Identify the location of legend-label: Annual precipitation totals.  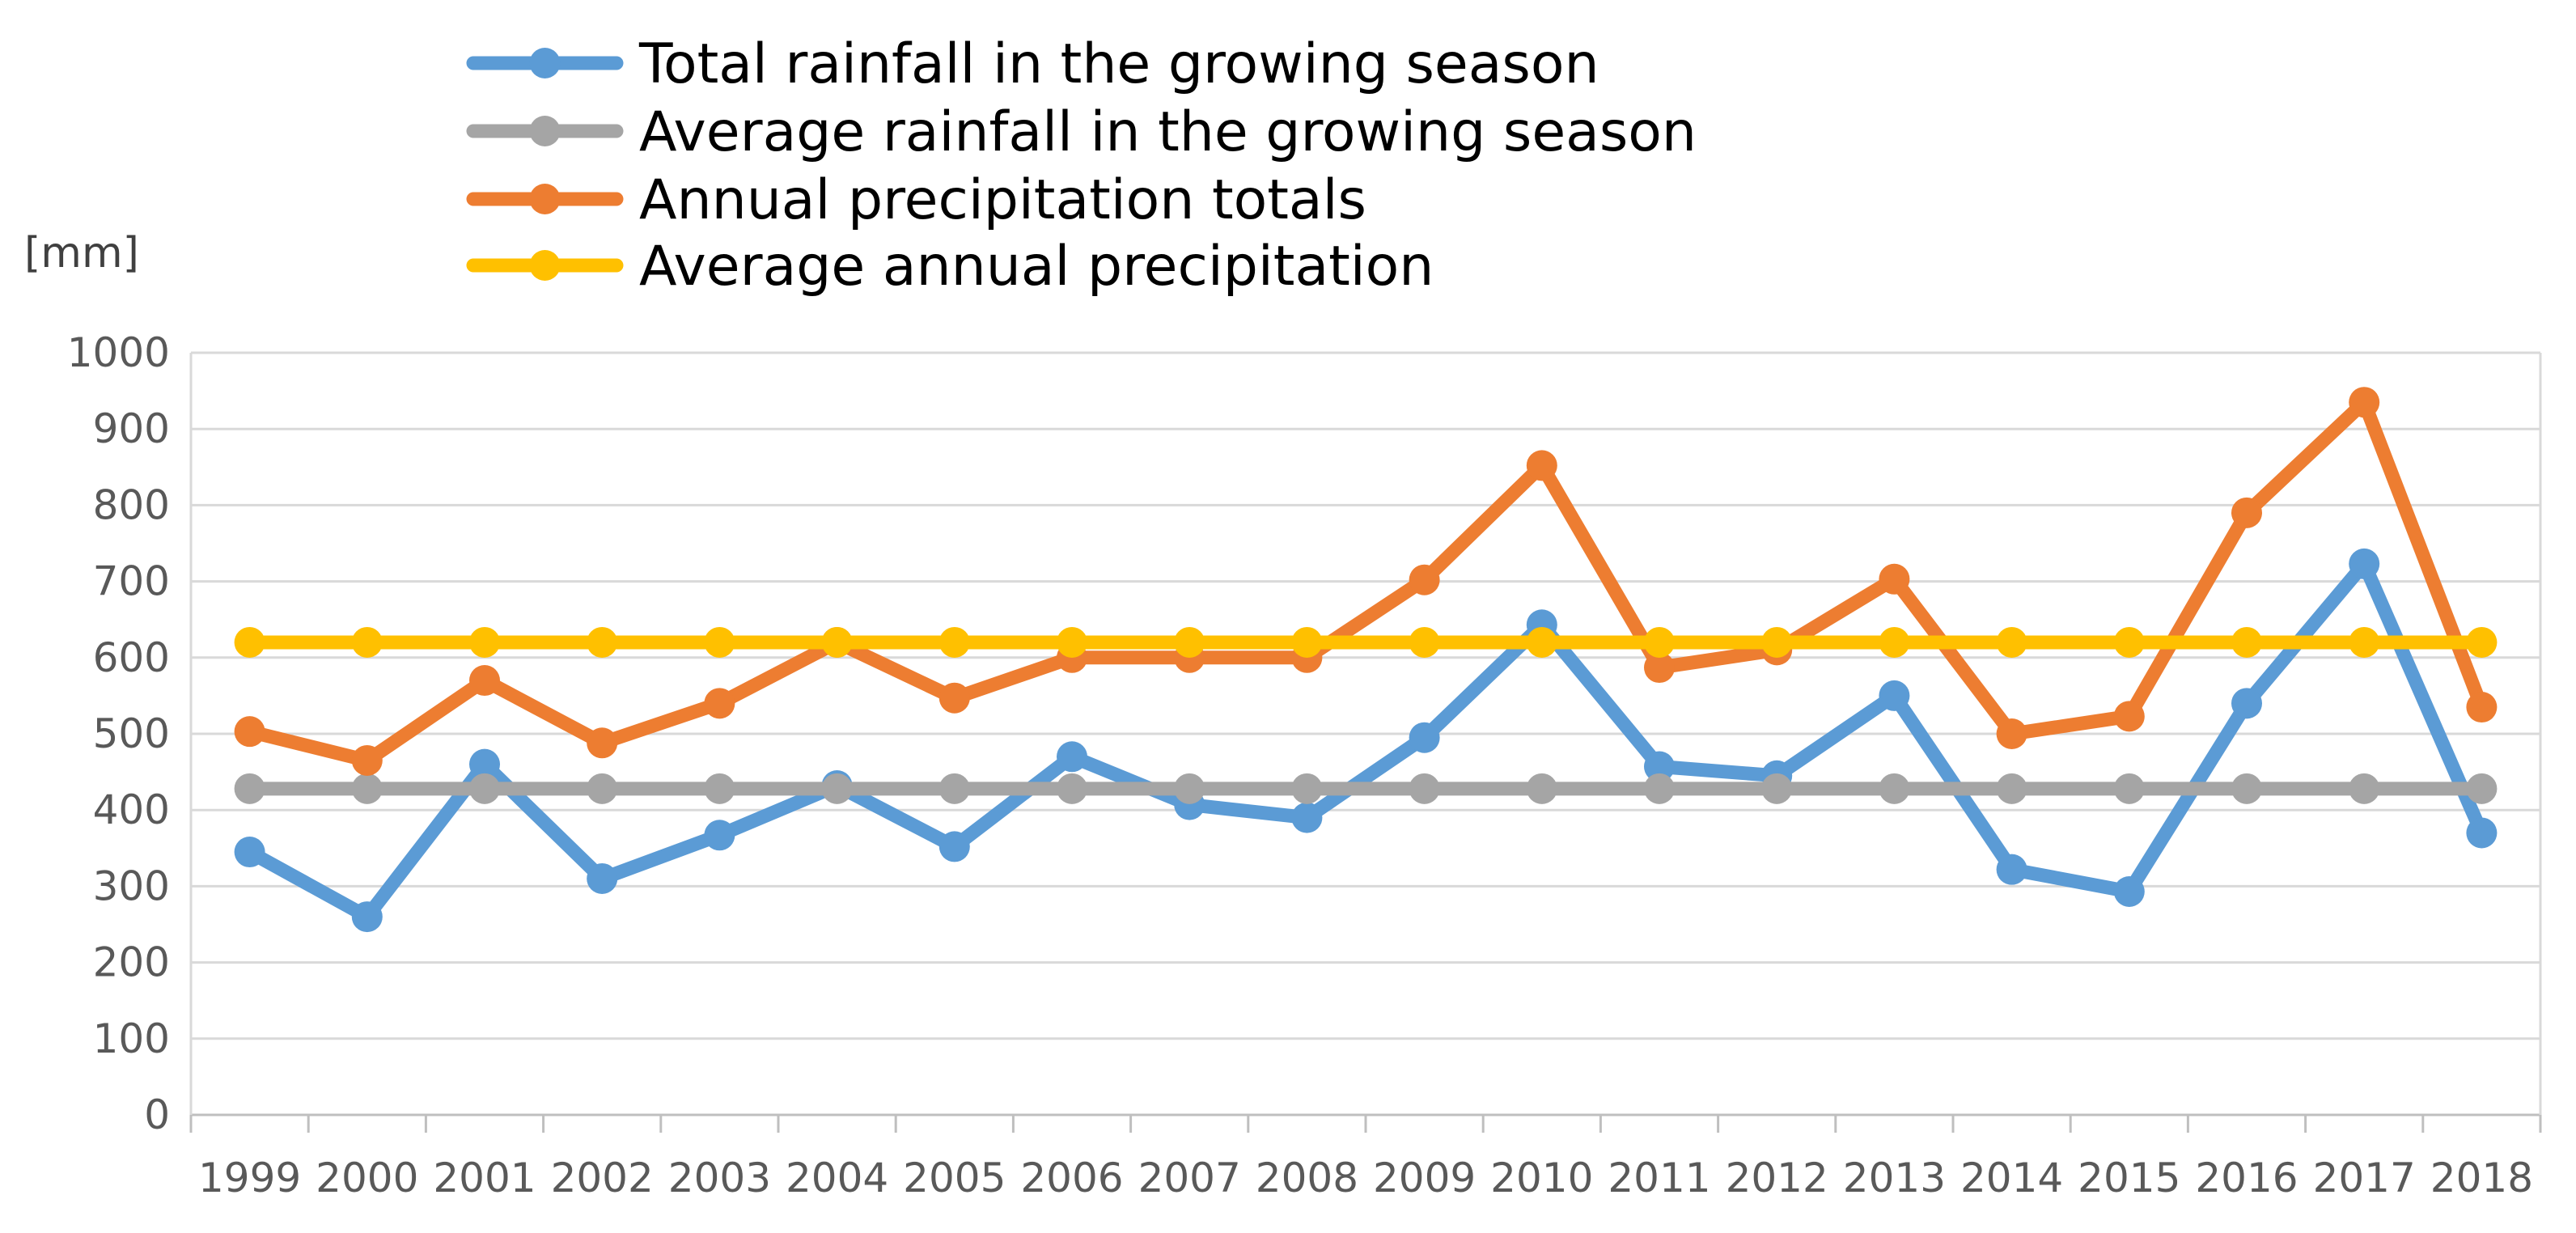
(1002, 200).